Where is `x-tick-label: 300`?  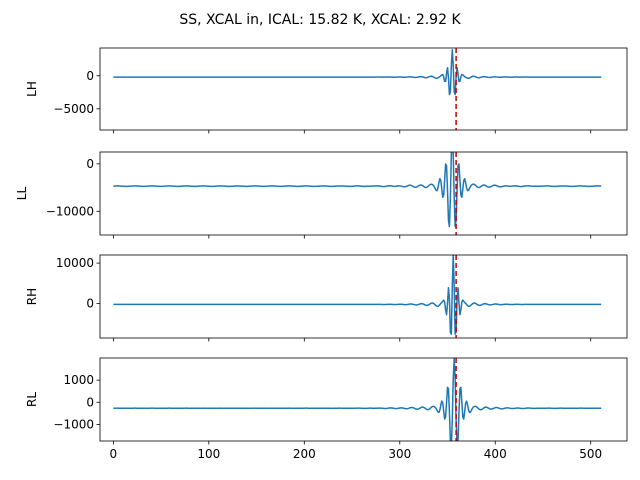 x-tick-label: 300 is located at coordinates (399, 454).